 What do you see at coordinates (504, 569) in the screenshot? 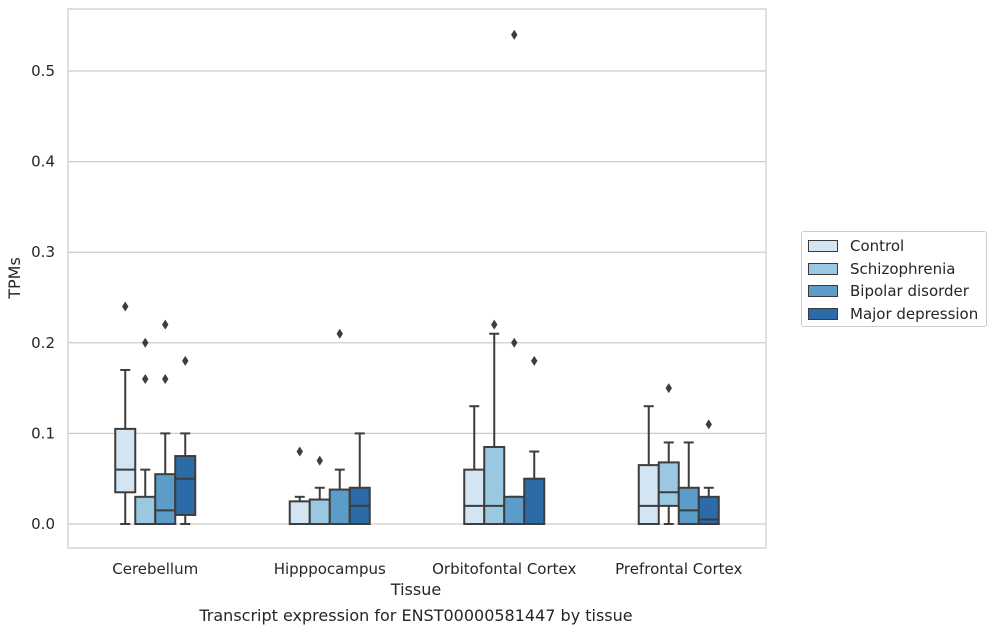
I see `x-tick-label: Orbitofontal Cortex` at bounding box center [504, 569].